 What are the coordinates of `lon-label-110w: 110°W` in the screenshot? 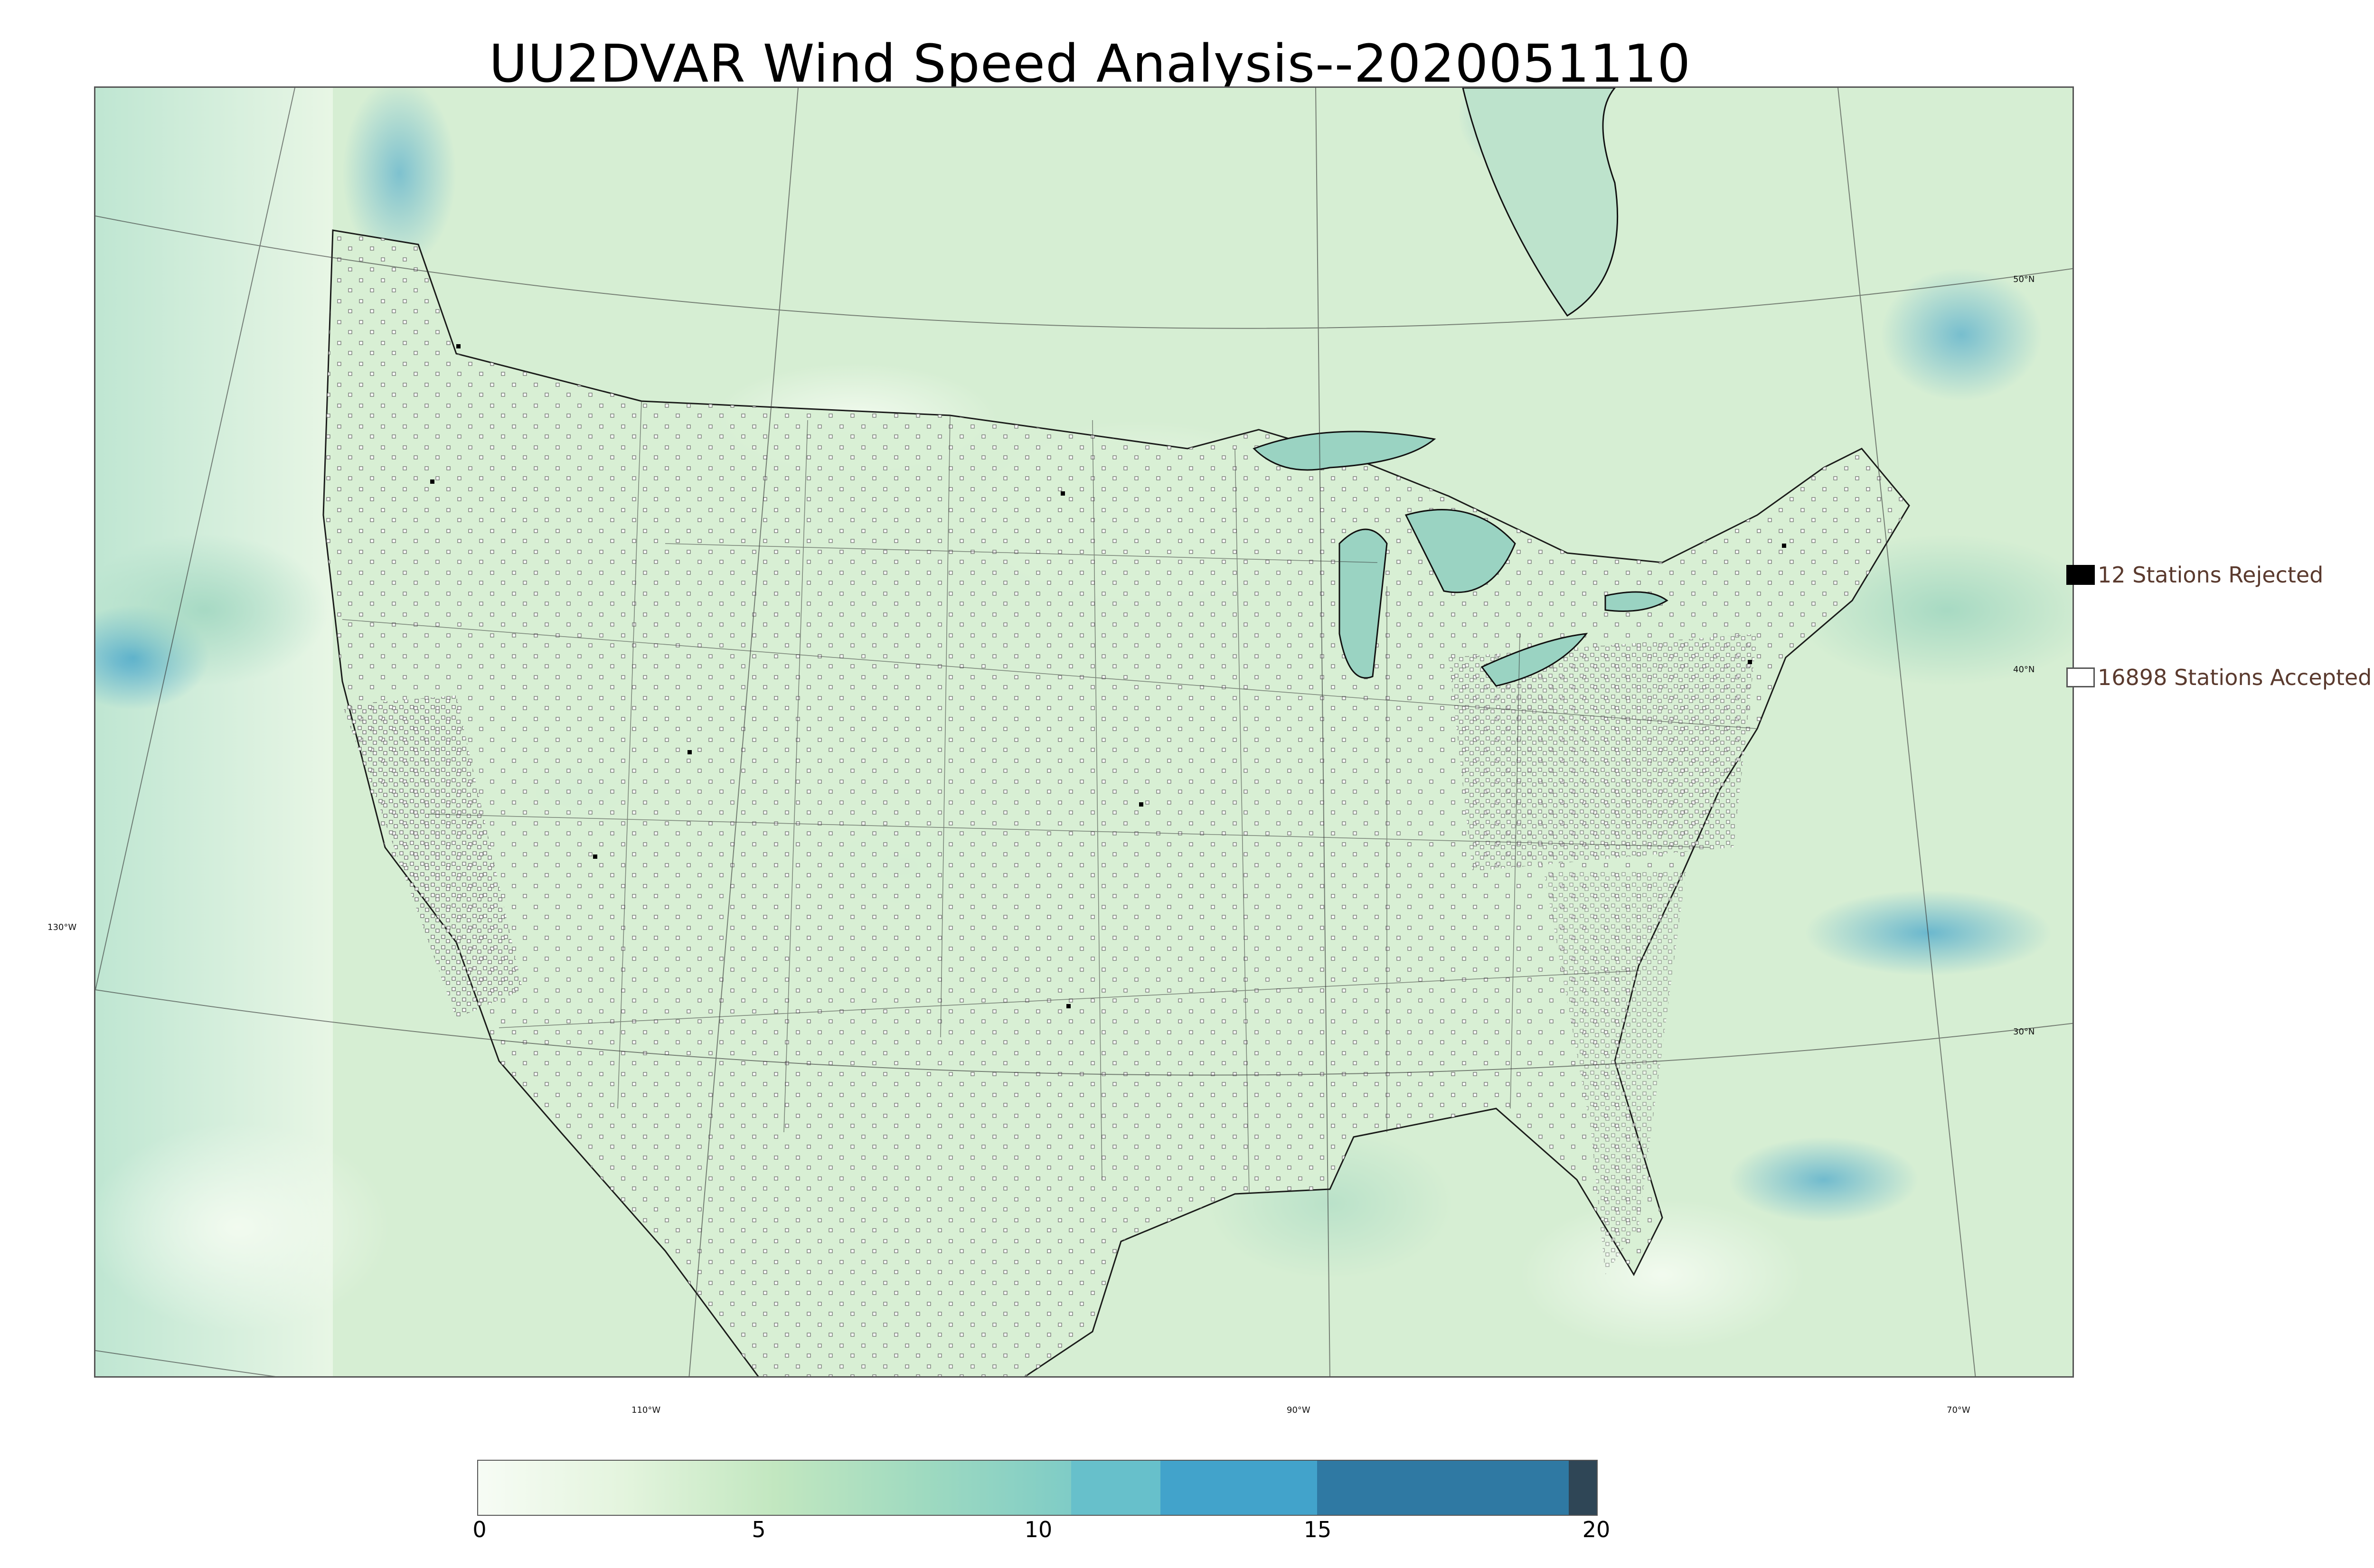 It's located at (646, 1410).